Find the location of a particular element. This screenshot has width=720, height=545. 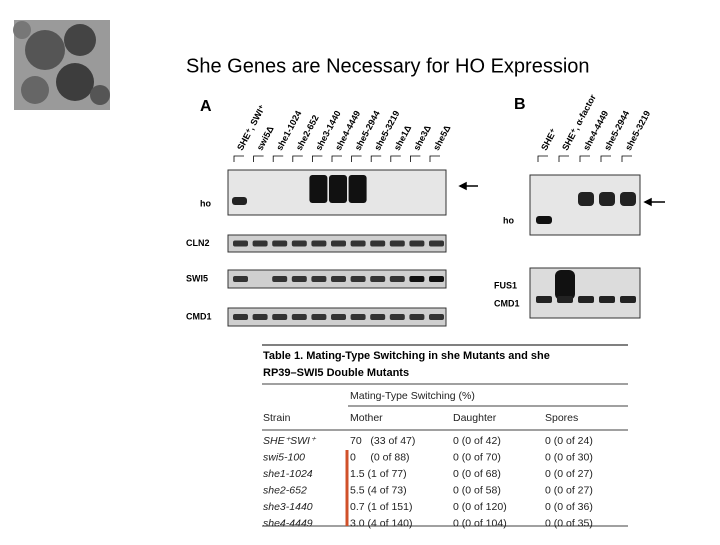

gel-blot is located at coordinates (585, 293).